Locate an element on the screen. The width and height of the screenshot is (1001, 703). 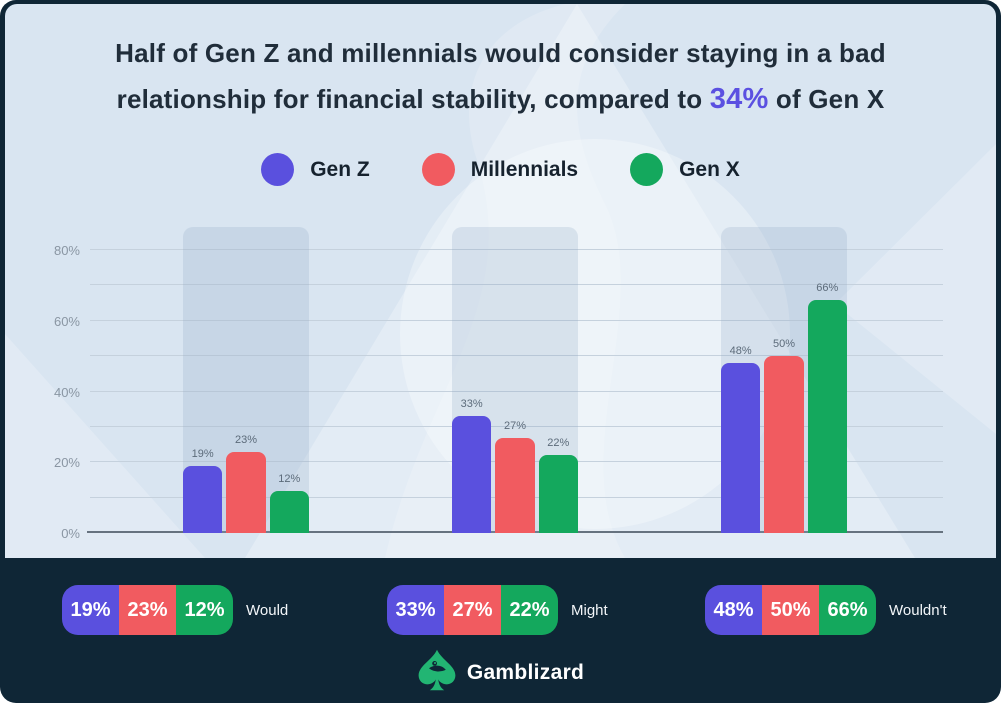
bar-wrapper: 48% is located at coordinates (741, 439).